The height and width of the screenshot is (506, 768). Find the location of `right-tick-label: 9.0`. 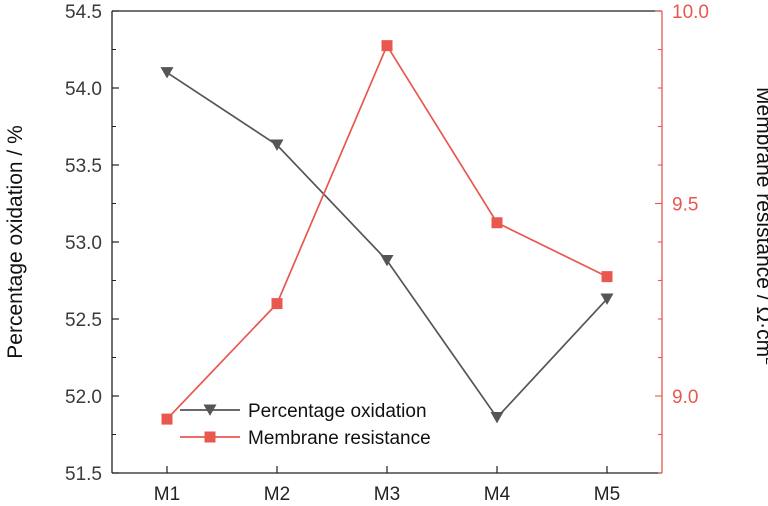

right-tick-label: 9.0 is located at coordinates (685, 397).